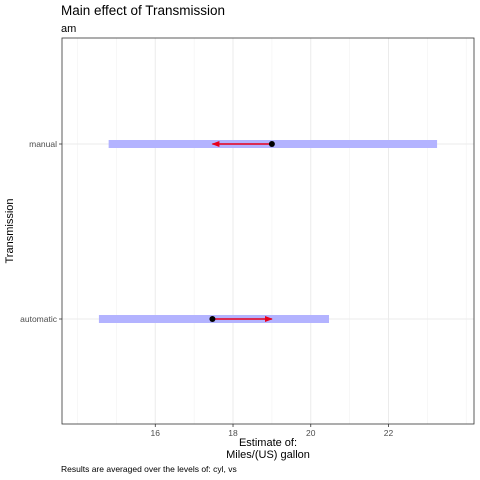  I want to click on estimate-point-manual, so click(271, 144).